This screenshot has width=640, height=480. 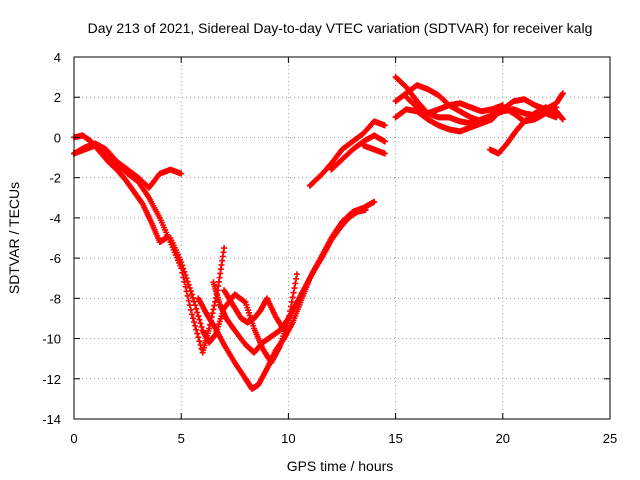 What do you see at coordinates (340, 466) in the screenshot?
I see `x-axis-label: GPS time / hours` at bounding box center [340, 466].